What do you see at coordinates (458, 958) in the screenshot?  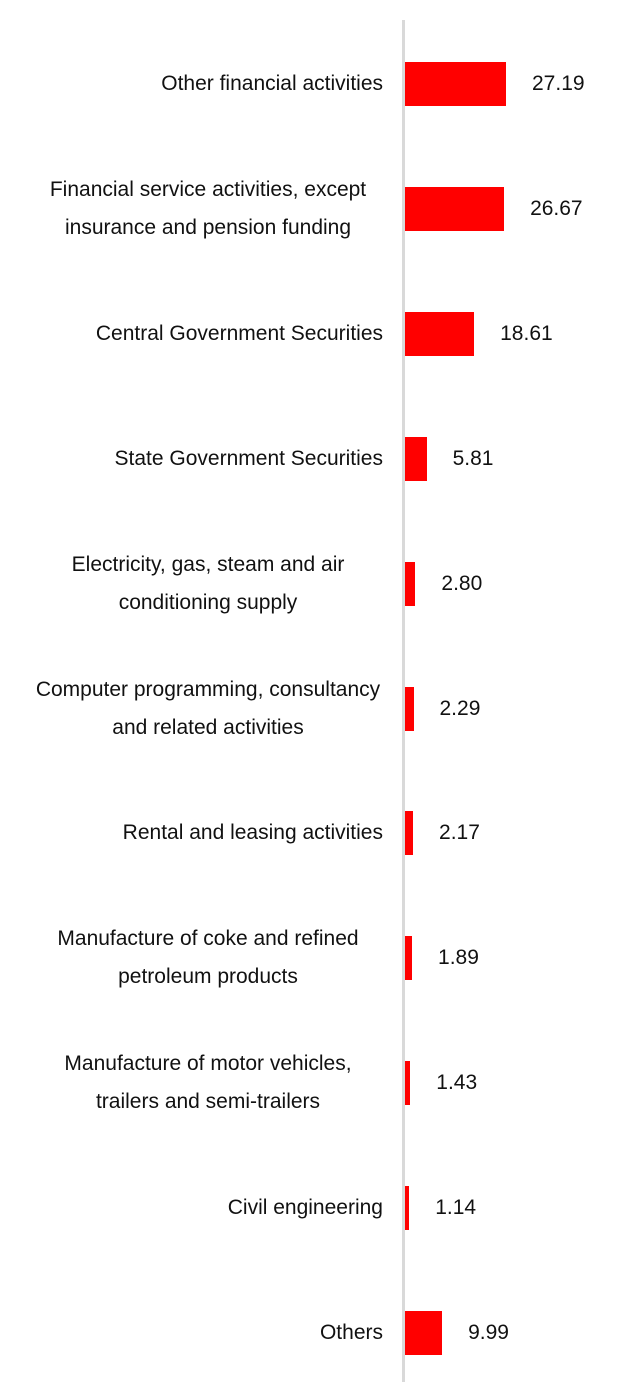 I see `value-label: 1.89` at bounding box center [458, 958].